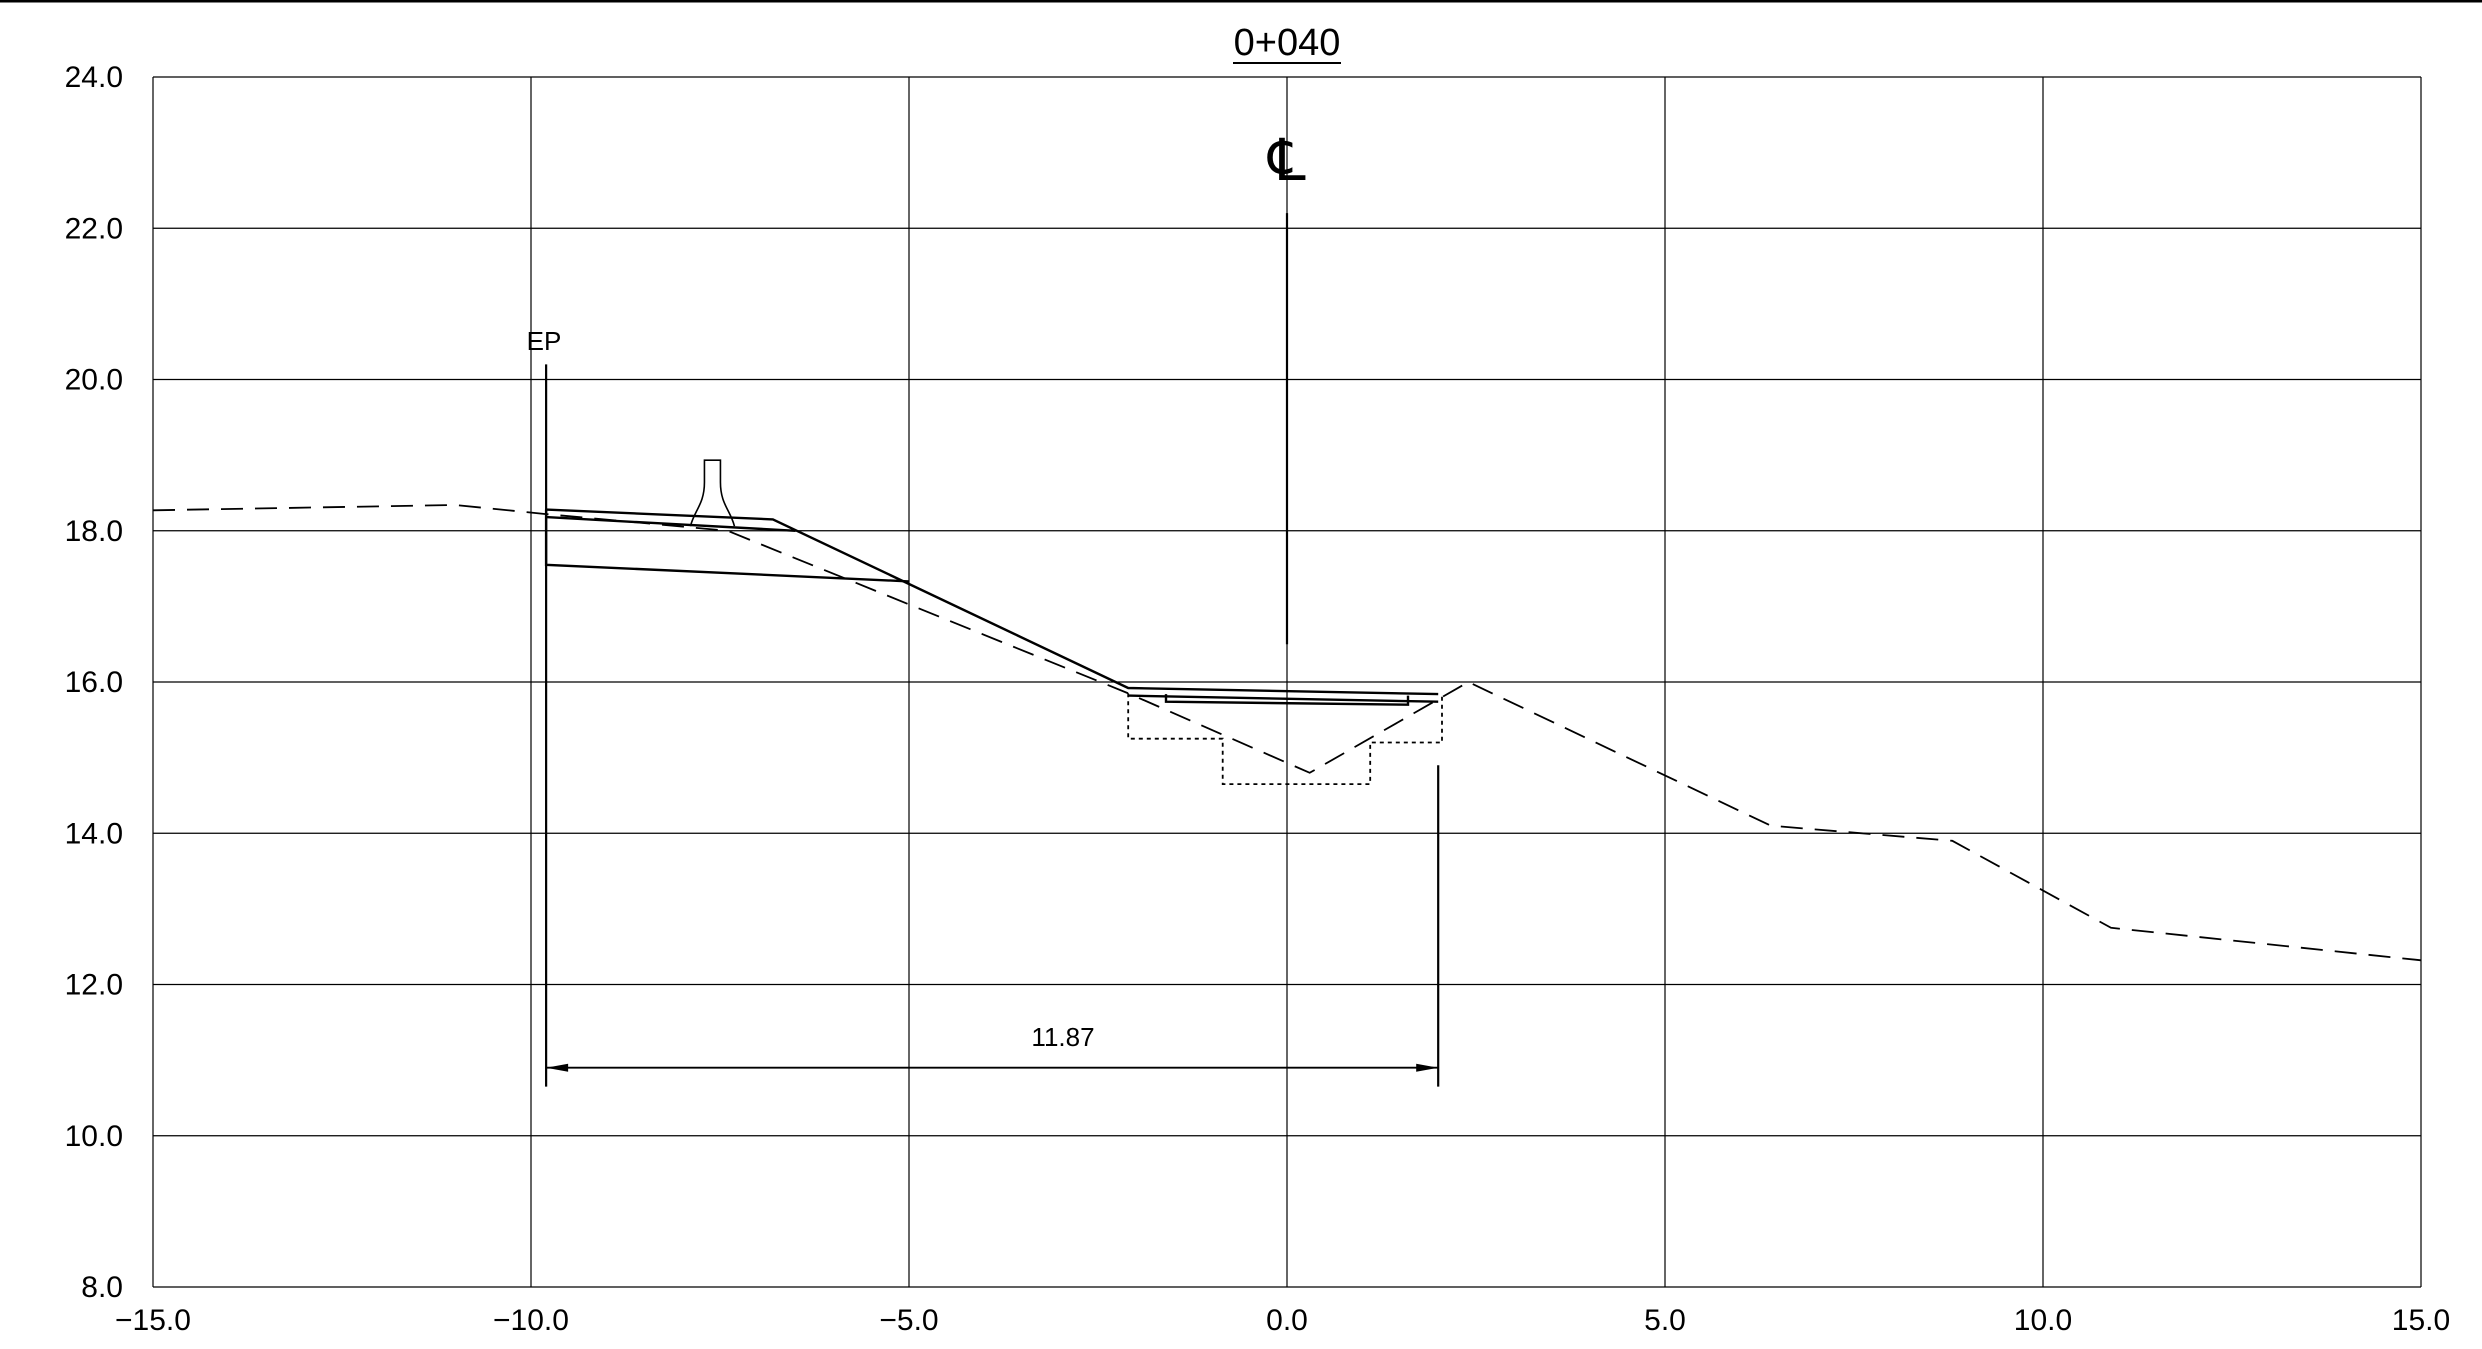 The width and height of the screenshot is (2482, 1349). Describe the element at coordinates (531, 1320) in the screenshot. I see `x-tick-label-1: −10.0` at that location.